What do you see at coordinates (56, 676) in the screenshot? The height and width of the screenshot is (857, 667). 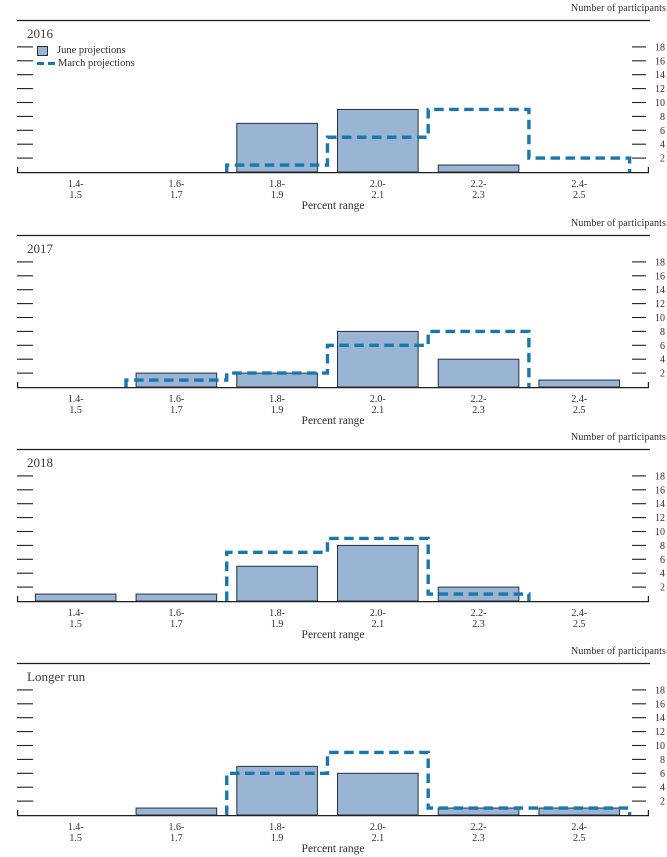 I see `panel-title-longer-run: Longer run` at bounding box center [56, 676].